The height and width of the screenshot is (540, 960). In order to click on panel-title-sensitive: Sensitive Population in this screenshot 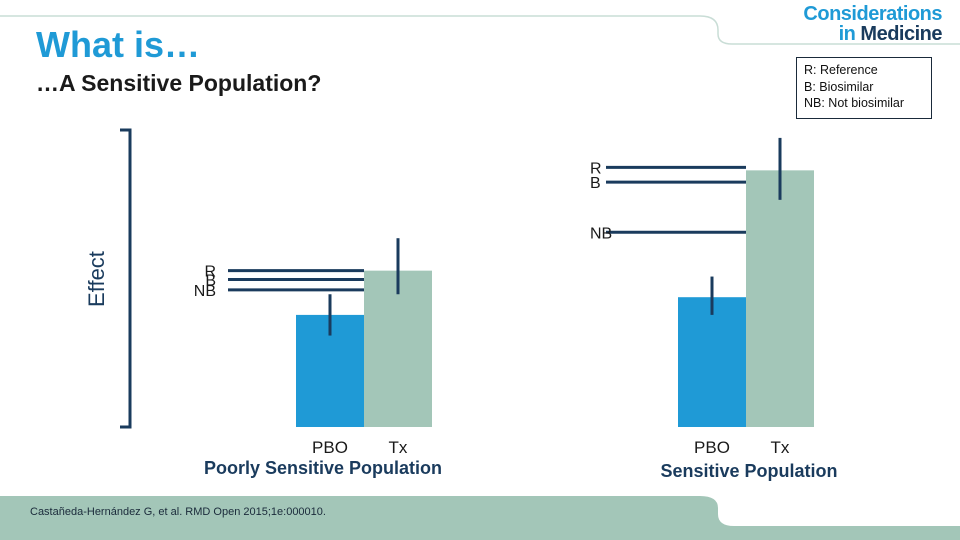, I will do `click(748, 471)`.